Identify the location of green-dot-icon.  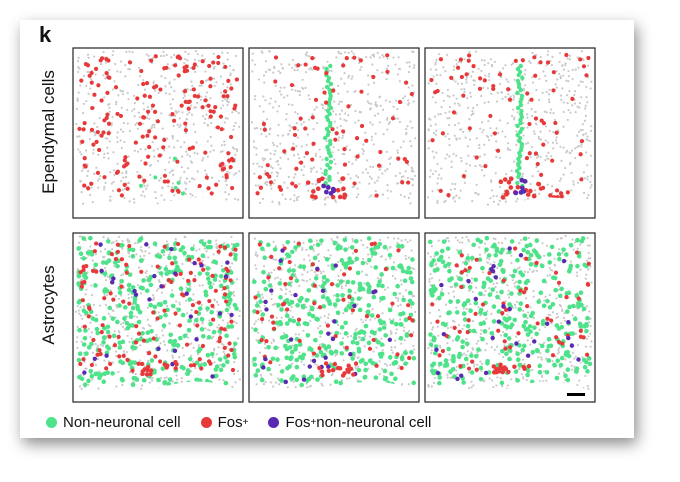
(51, 422).